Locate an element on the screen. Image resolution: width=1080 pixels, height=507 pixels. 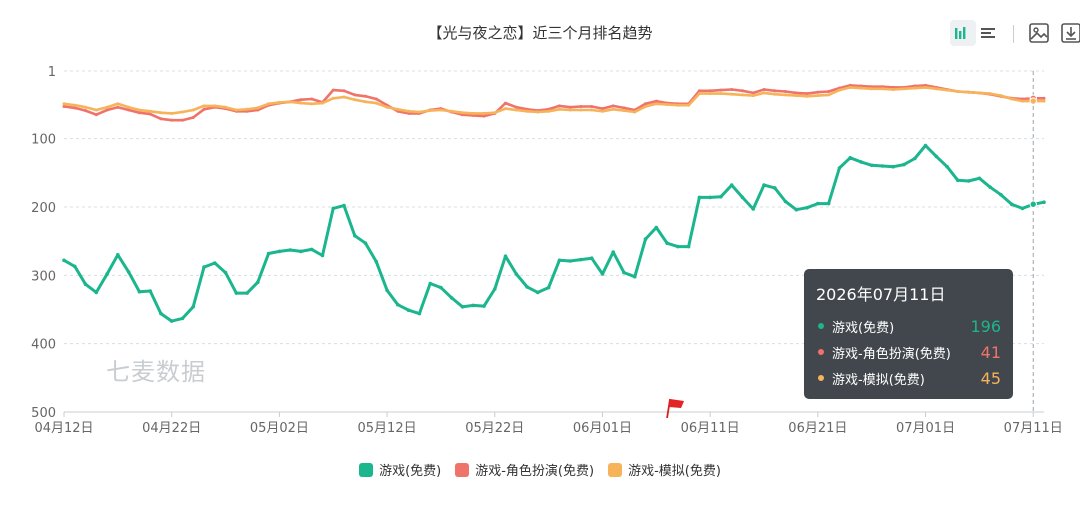
list-icon is located at coordinates (989, 33).